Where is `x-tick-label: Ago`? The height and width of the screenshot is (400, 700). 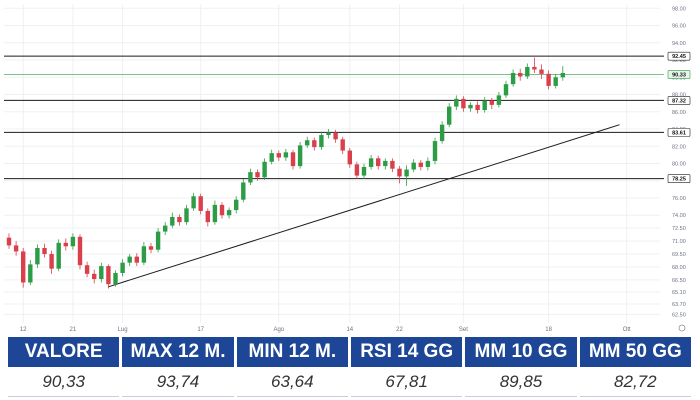
x-tick-label: Ago is located at coordinates (278, 330).